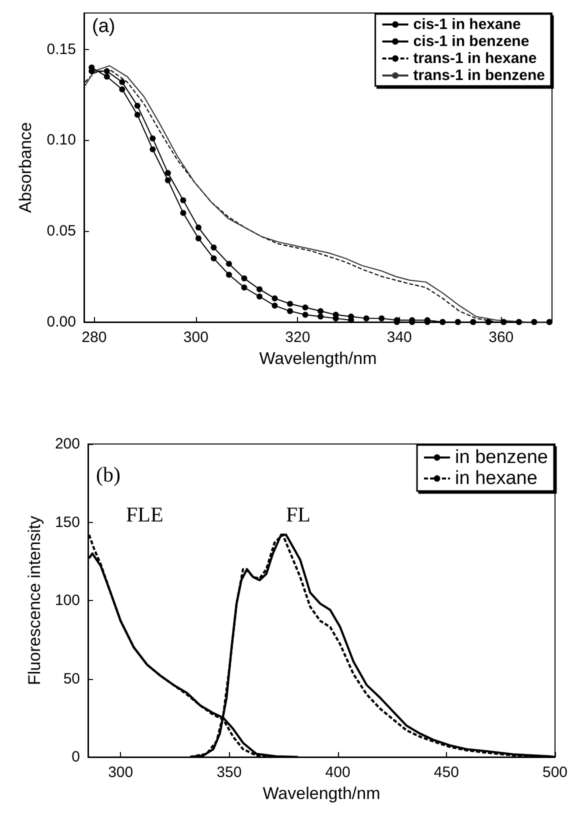 The width and height of the screenshot is (571, 813). What do you see at coordinates (145, 514) in the screenshot?
I see `annotation: FLE` at bounding box center [145, 514].